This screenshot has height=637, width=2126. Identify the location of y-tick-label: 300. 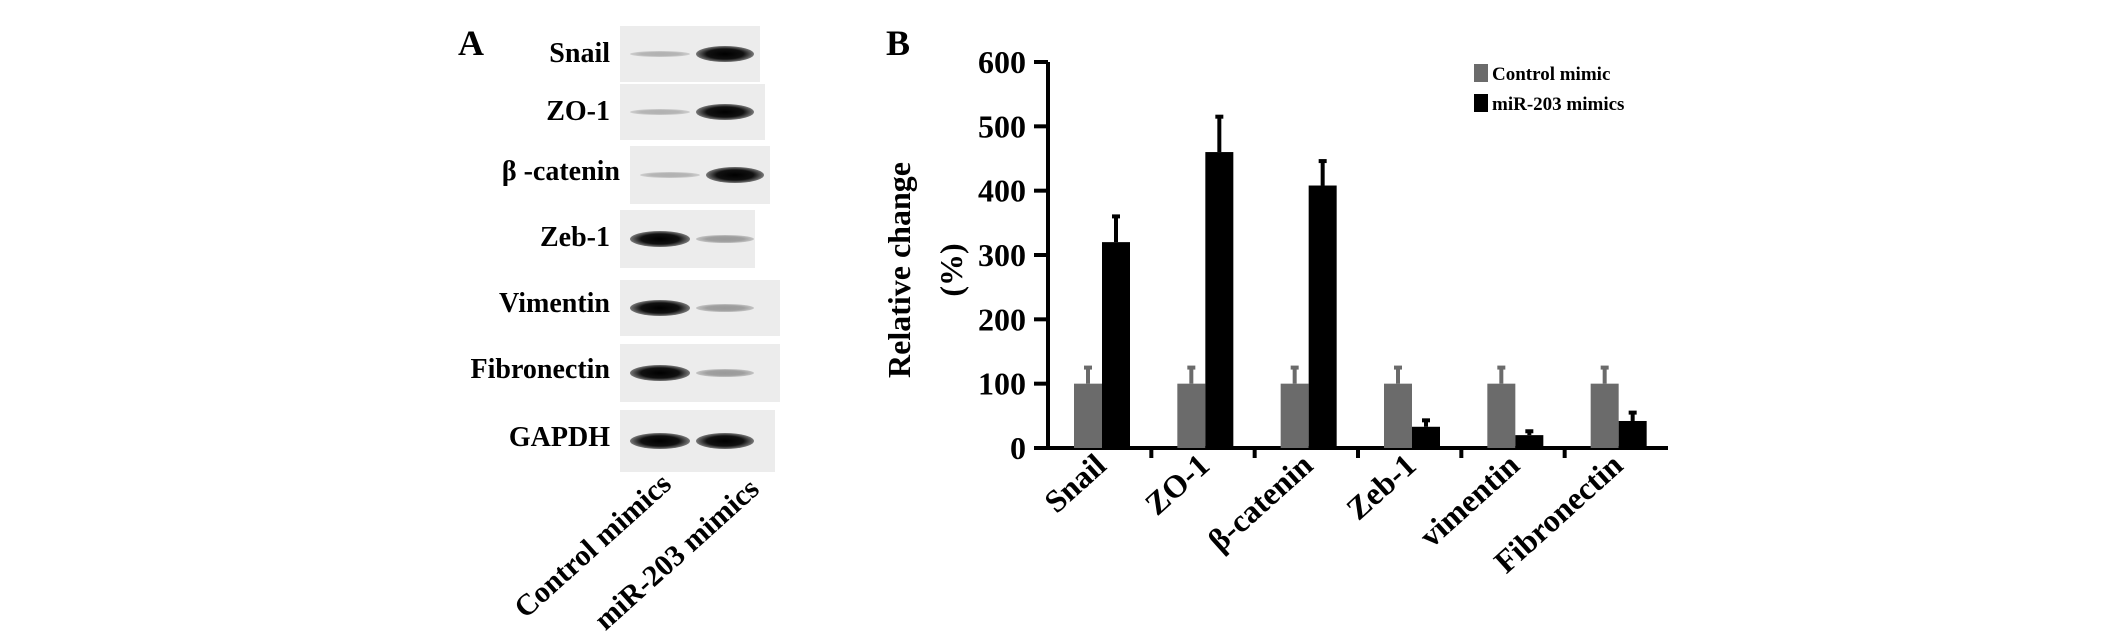
(1002, 255).